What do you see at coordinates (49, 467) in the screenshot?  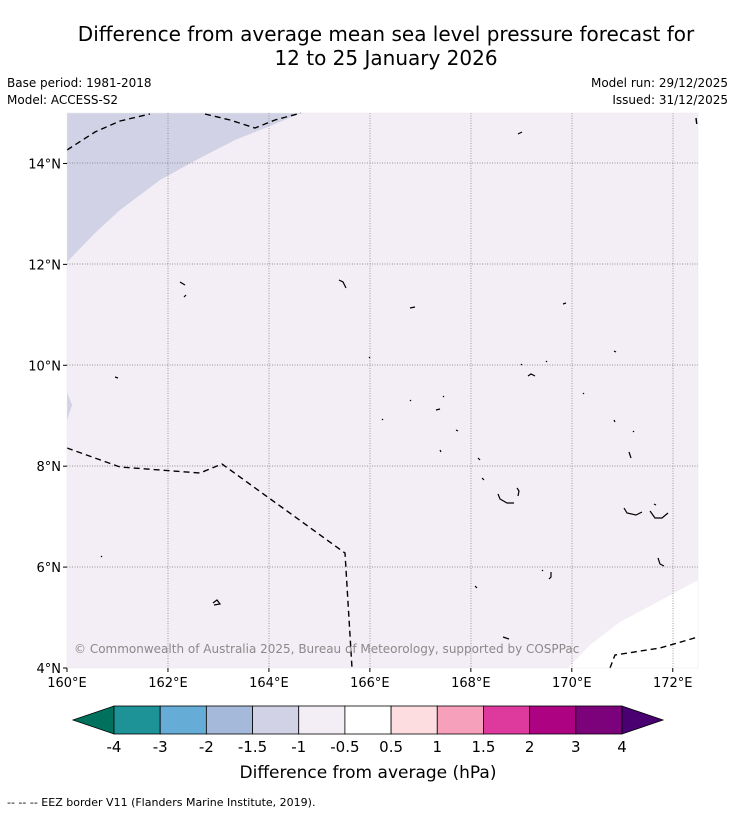 I see `lat-tick-label: 8°N` at bounding box center [49, 467].